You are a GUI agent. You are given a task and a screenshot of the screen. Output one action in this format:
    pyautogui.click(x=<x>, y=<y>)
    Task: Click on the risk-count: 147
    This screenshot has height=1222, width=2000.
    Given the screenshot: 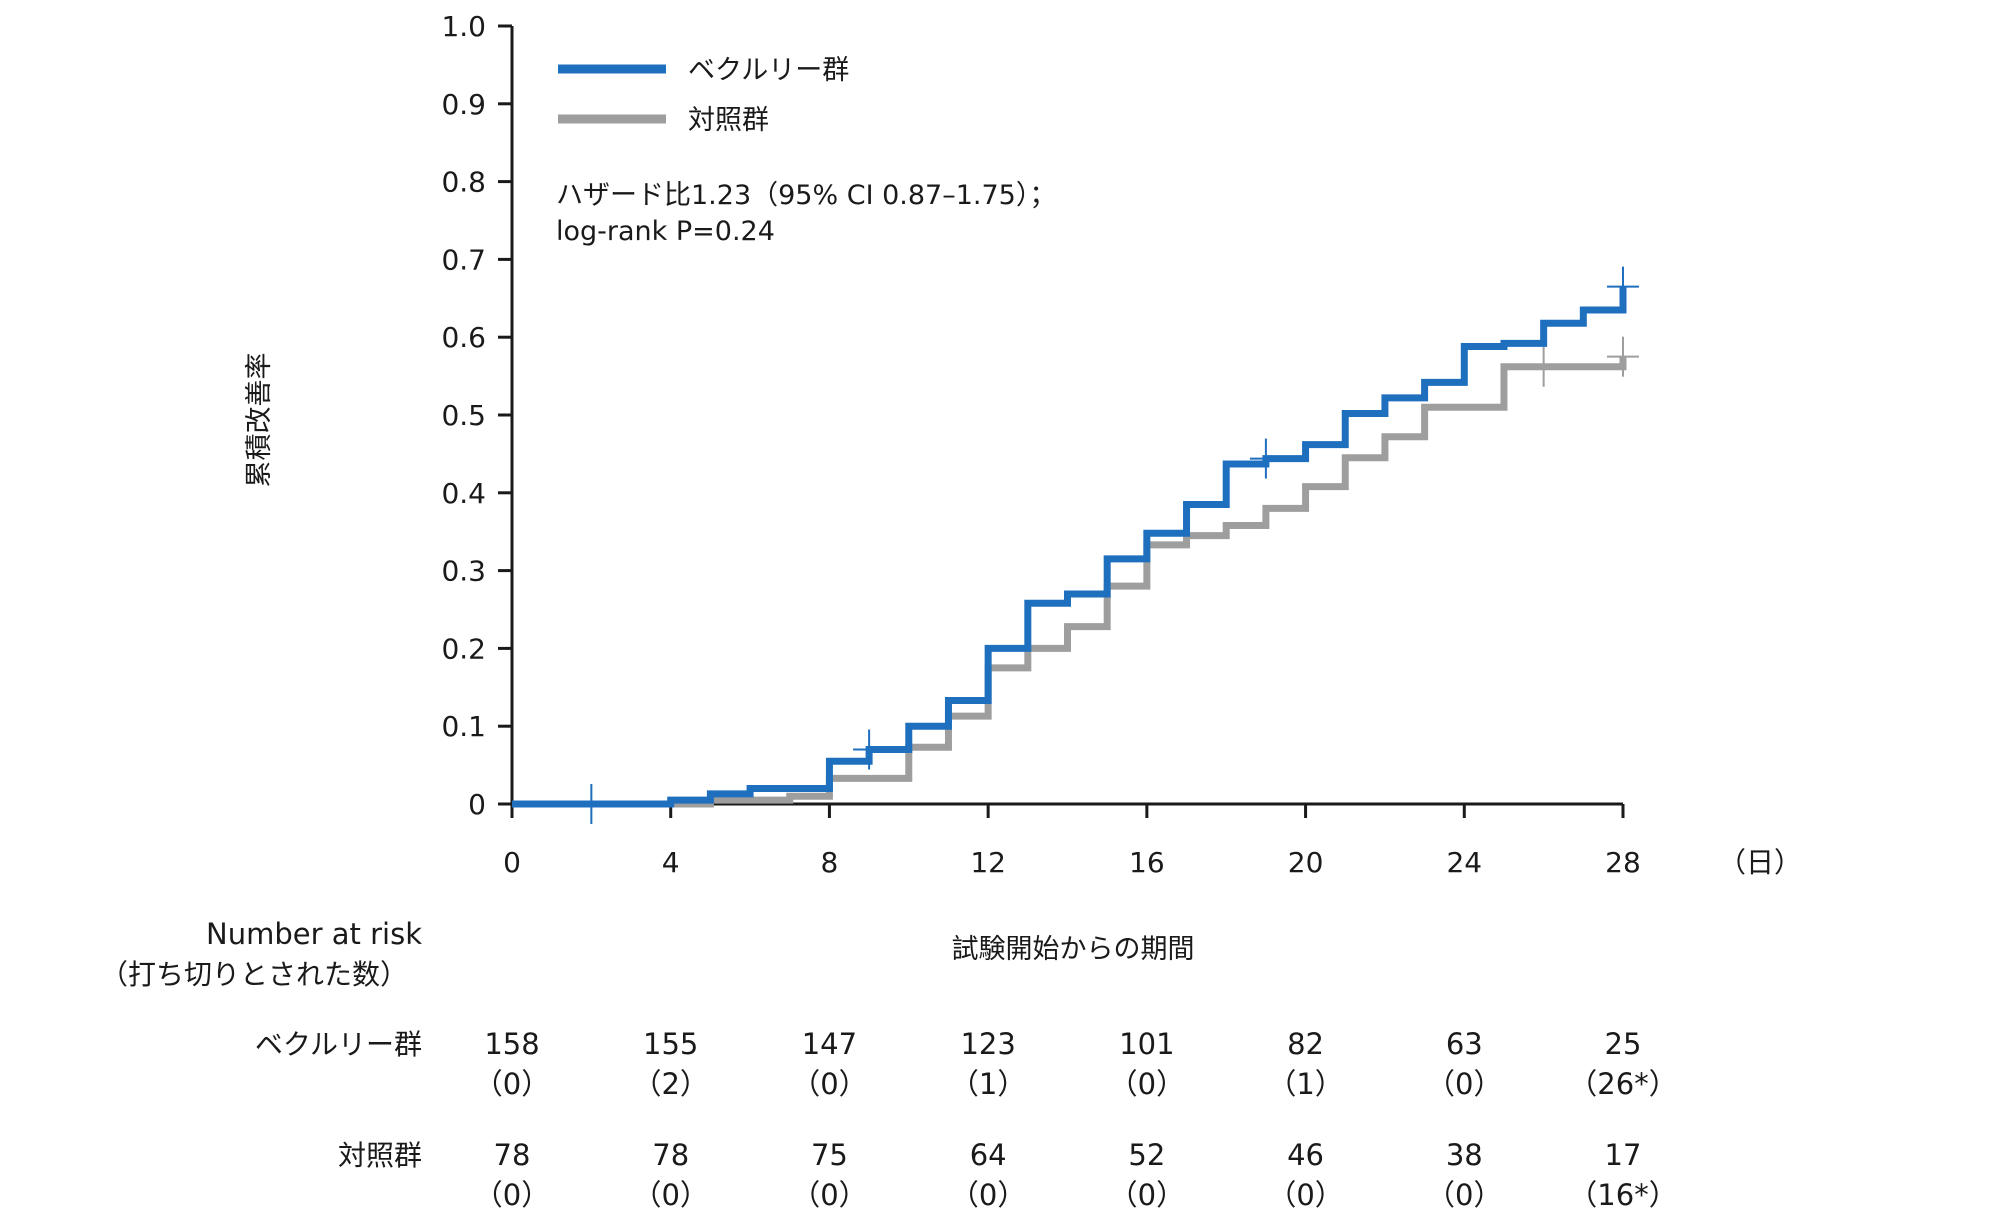 What is the action you would take?
    pyautogui.click(x=829, y=1044)
    